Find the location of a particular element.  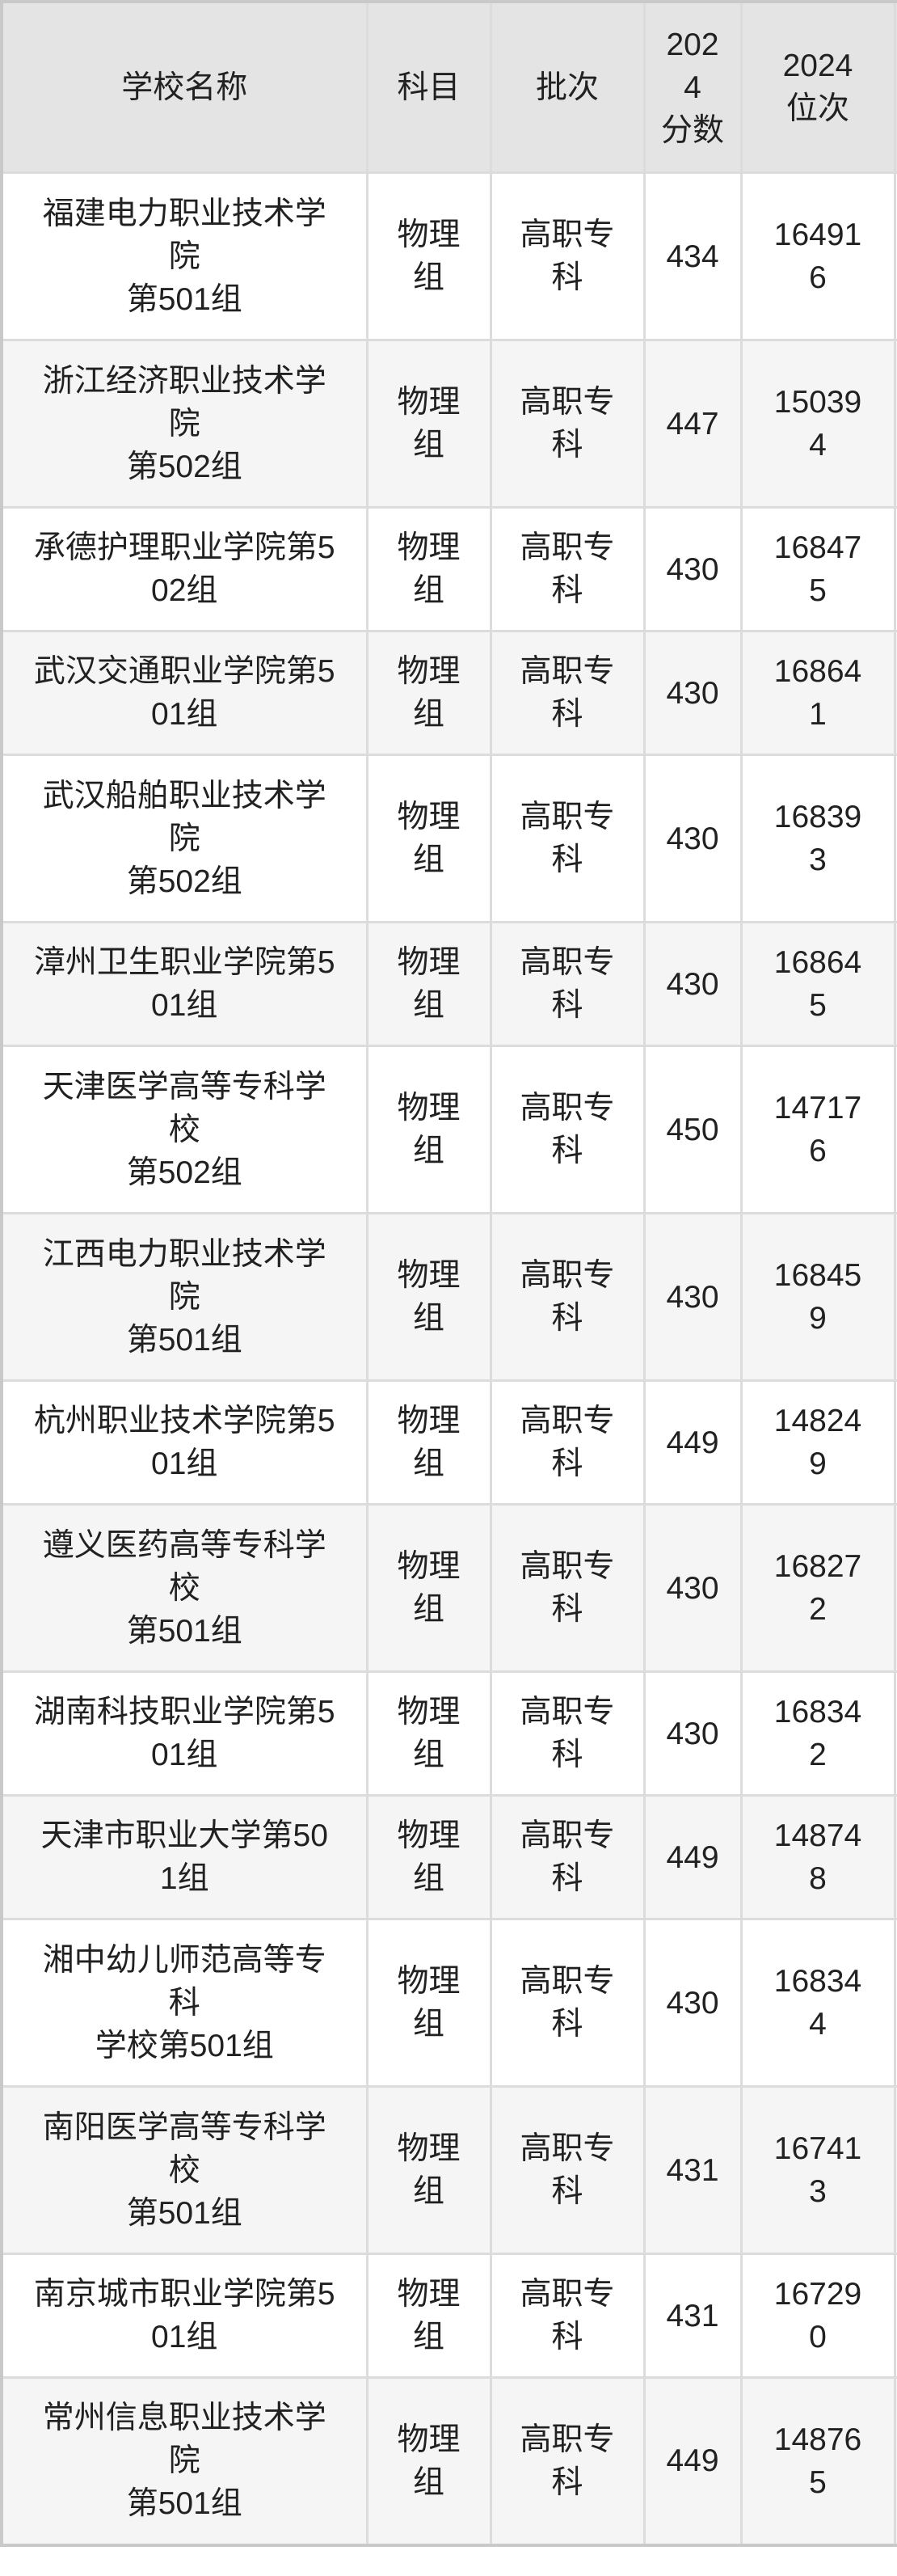

rank-cell: 16839 3 is located at coordinates (817, 839).